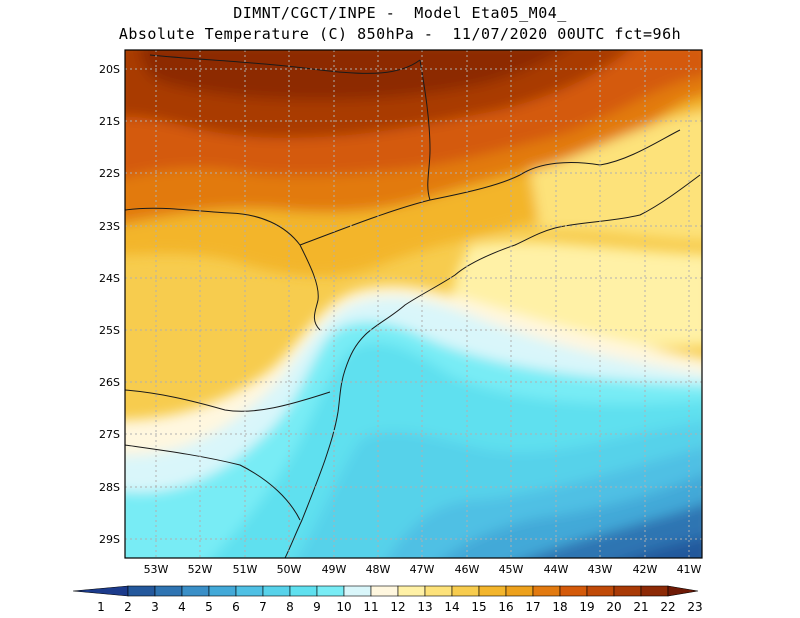  I want to click on colorbar-label: 5, so click(209, 607).